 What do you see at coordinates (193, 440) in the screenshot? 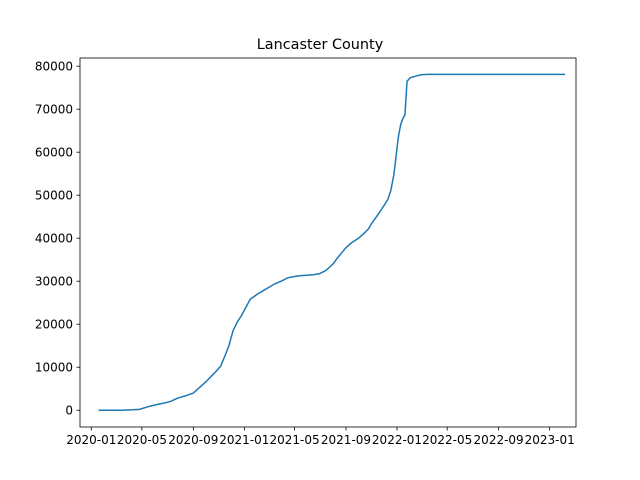
I see `x-tick-label: 2020-09` at bounding box center [193, 440].